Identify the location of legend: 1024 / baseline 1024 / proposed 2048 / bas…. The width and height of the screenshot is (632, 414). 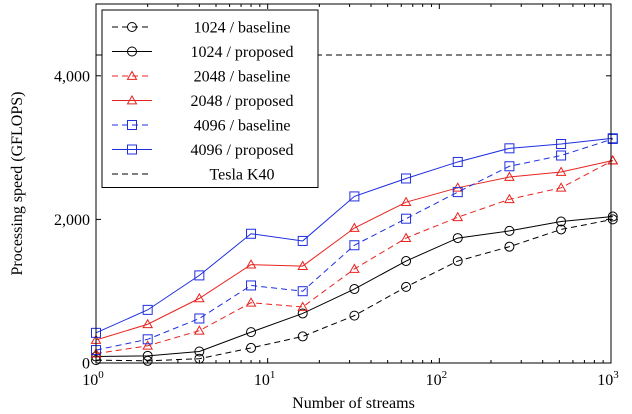
(210, 98).